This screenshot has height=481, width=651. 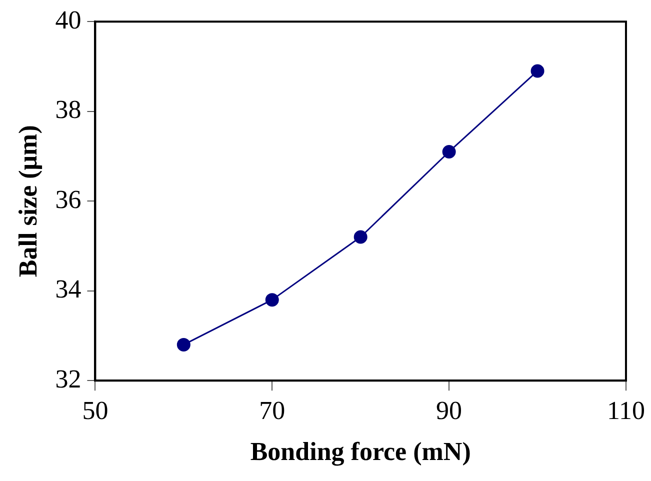 What do you see at coordinates (95, 411) in the screenshot?
I see `x-tick-label: 50` at bounding box center [95, 411].